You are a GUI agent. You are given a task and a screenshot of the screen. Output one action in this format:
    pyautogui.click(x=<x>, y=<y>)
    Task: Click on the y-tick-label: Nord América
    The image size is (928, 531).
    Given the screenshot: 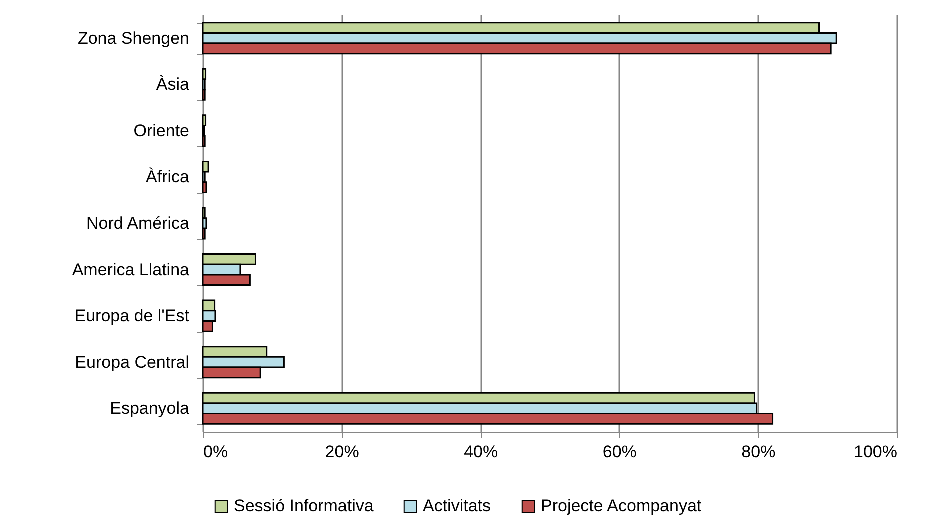 What is the action you would take?
    pyautogui.click(x=138, y=223)
    